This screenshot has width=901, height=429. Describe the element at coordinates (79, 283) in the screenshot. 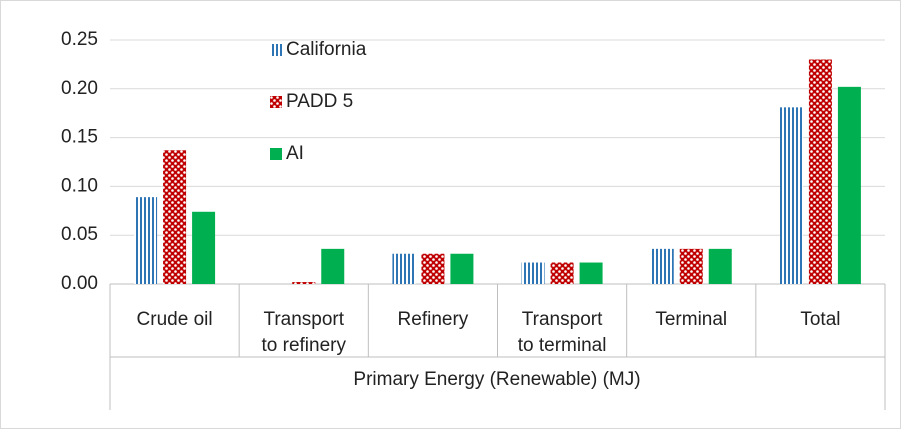

I see `y-tick-label: 0.00` at that location.